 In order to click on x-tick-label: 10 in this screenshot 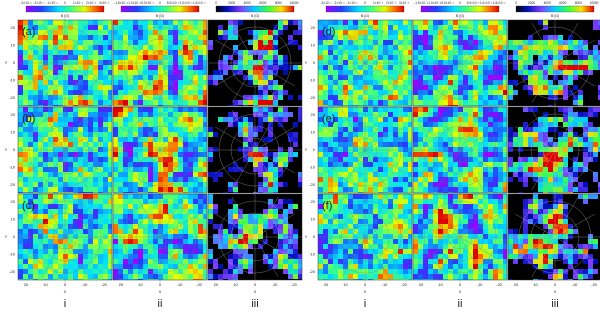, I will do `click(235, 284)`.